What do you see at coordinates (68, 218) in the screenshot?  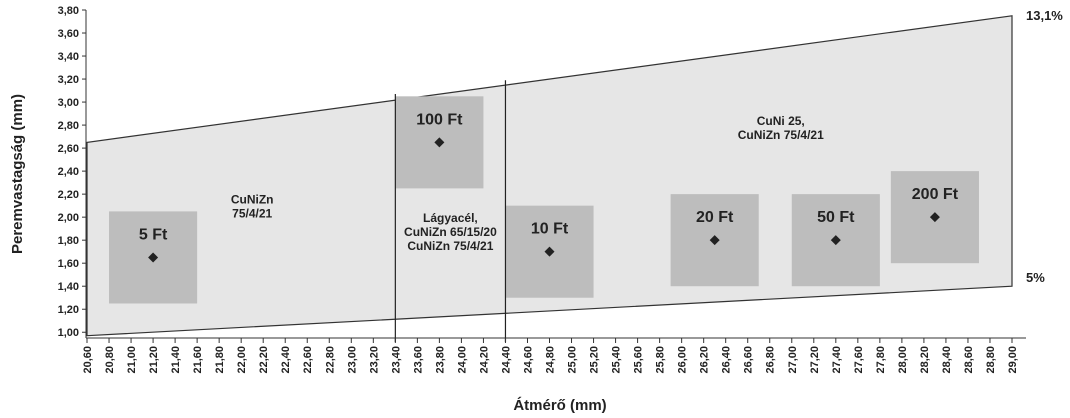 I see `y-tick-label-5: 2,00` at bounding box center [68, 218].